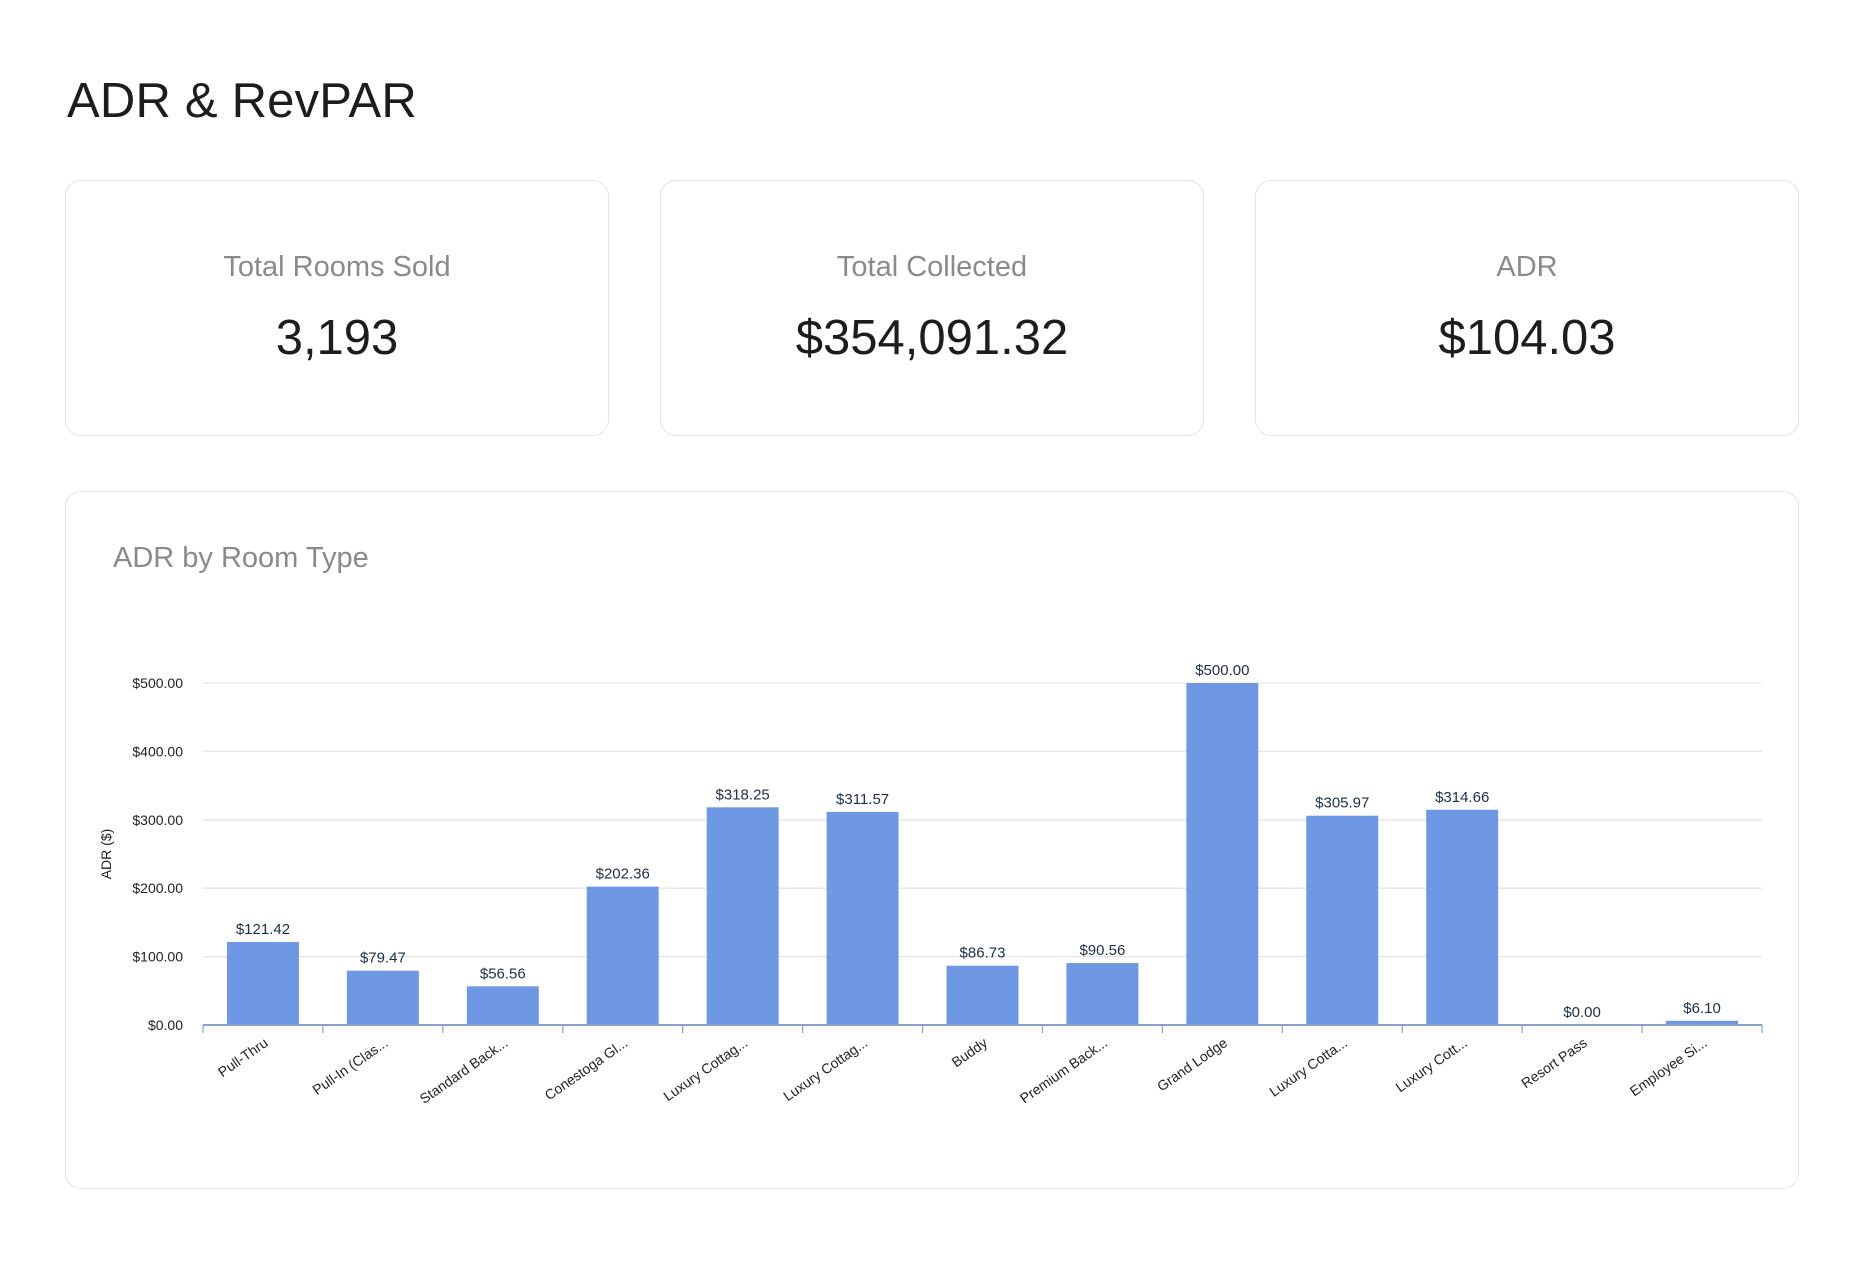 The width and height of the screenshot is (1854, 1261). Describe the element at coordinates (862, 799) in the screenshot. I see `bar-value-label: $311.57` at that location.